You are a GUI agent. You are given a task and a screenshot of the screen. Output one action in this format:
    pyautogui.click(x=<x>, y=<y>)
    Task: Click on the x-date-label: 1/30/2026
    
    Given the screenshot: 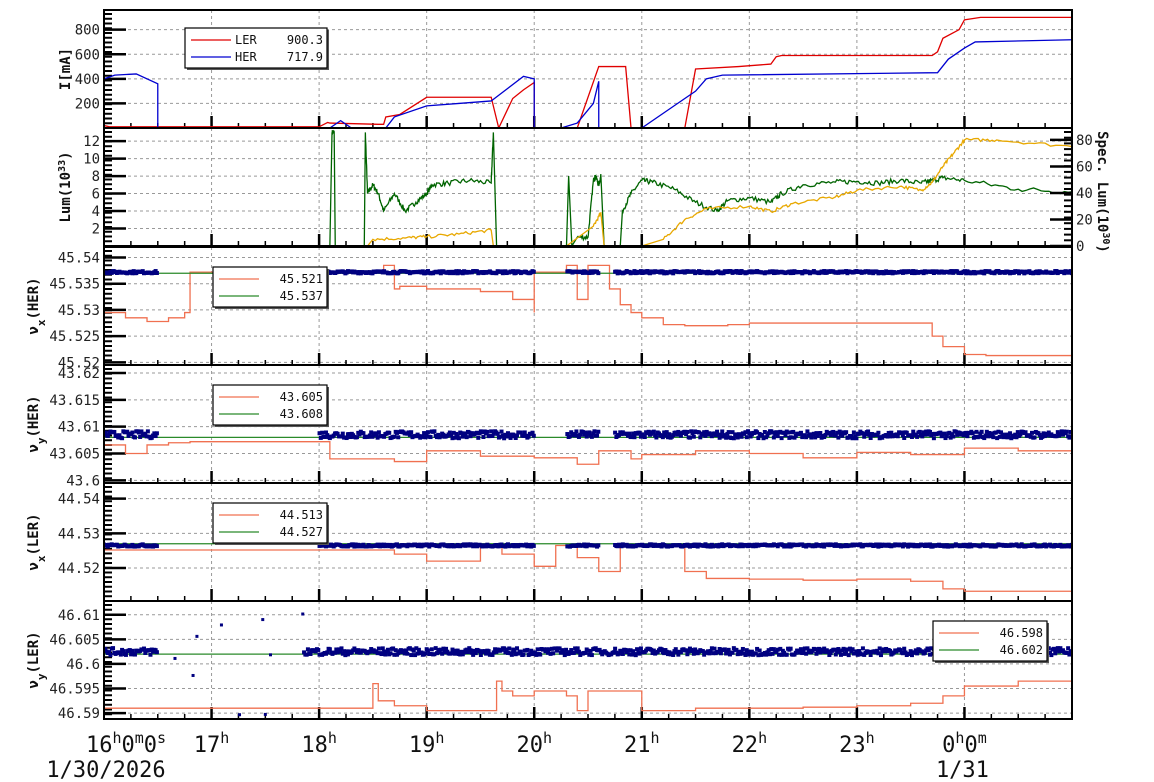 What is the action you would take?
    pyautogui.click(x=105, y=770)
    